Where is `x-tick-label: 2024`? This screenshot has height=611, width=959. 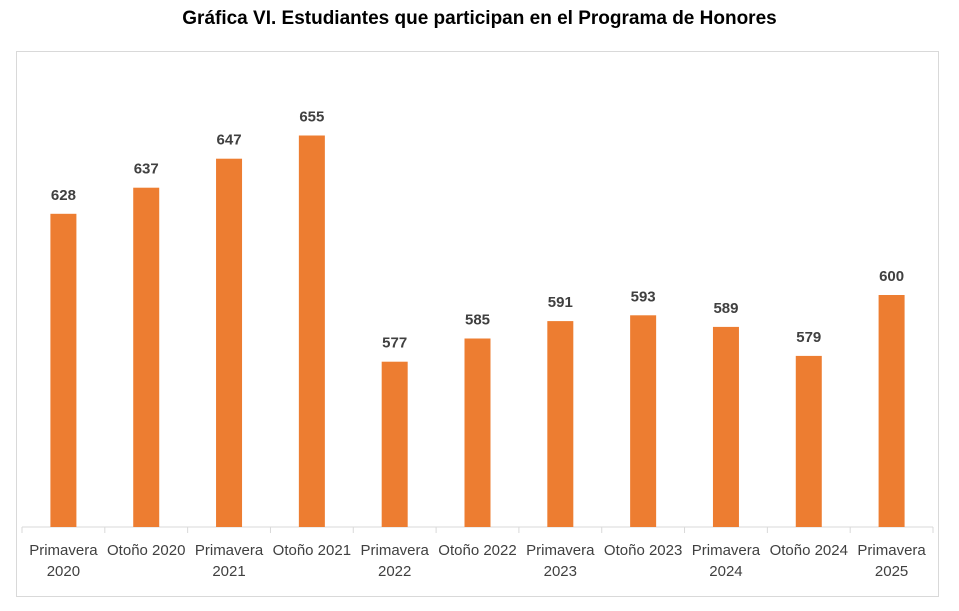
x-tick-label: 2024 is located at coordinates (725, 571).